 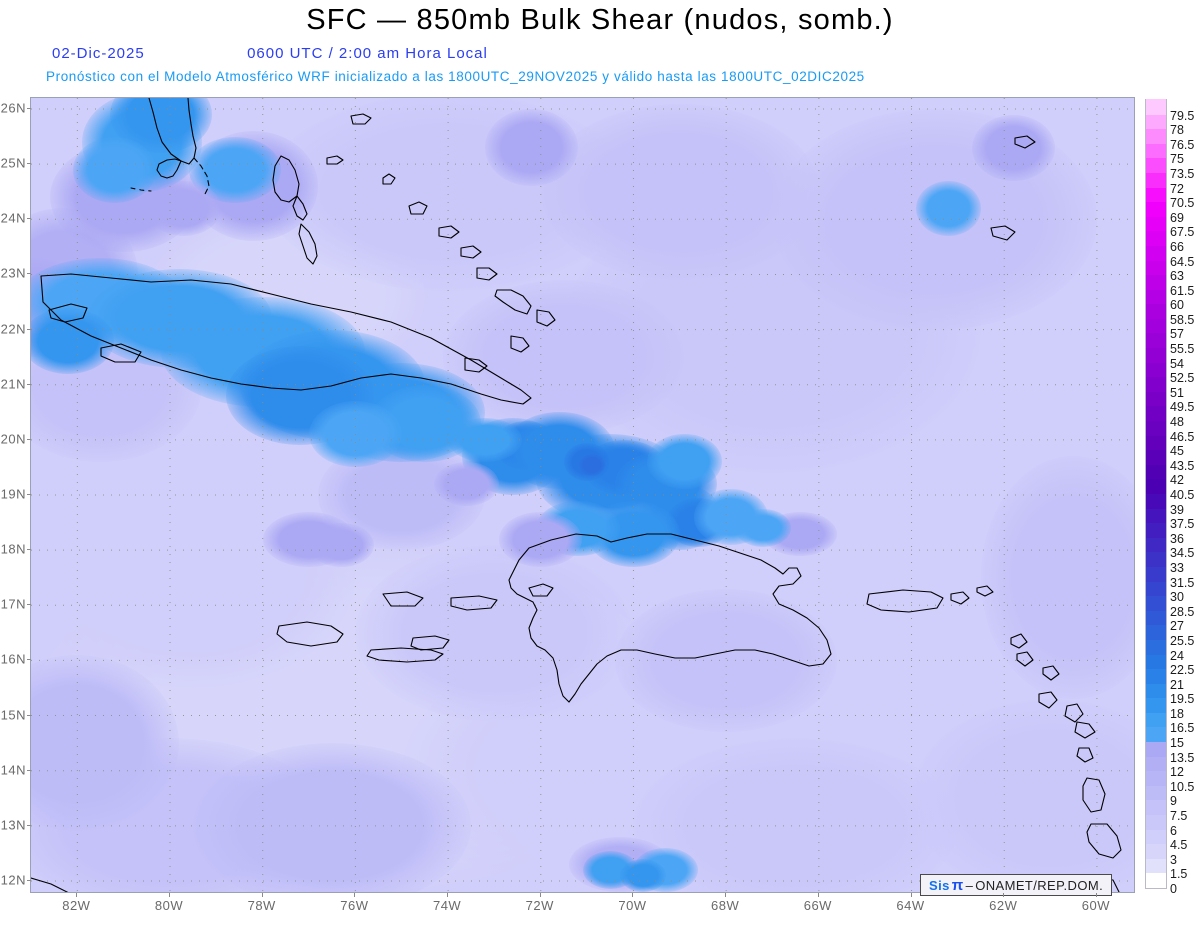 I want to click on colorbar-tick-label: 30, so click(x=1177, y=597).